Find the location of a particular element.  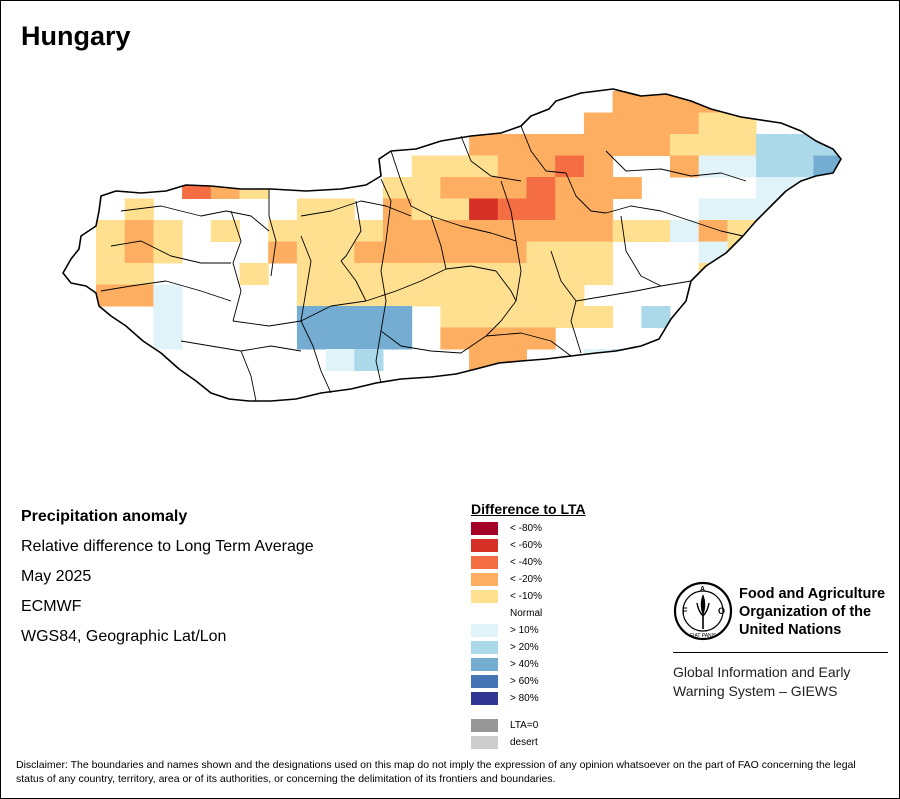

svg-text: A is located at coordinates (702, 589).